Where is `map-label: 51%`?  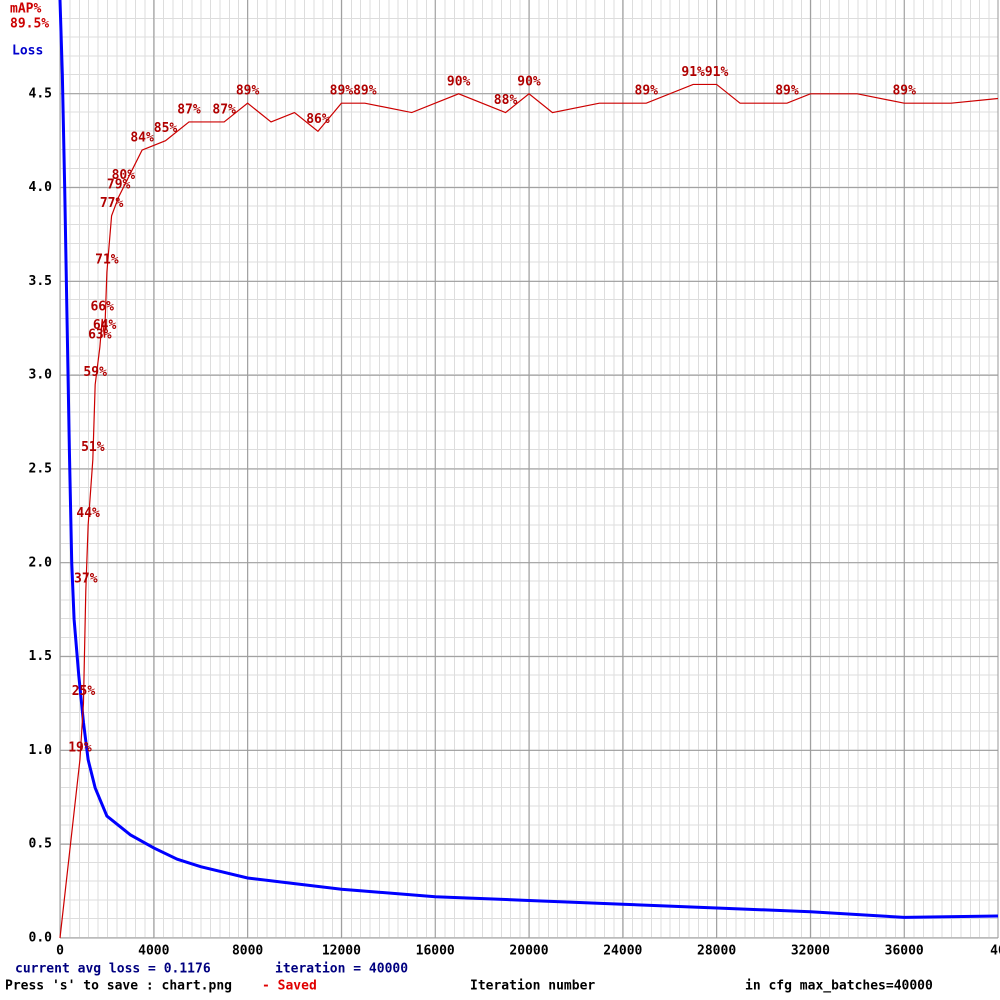 map-label: 51% is located at coordinates (93, 447).